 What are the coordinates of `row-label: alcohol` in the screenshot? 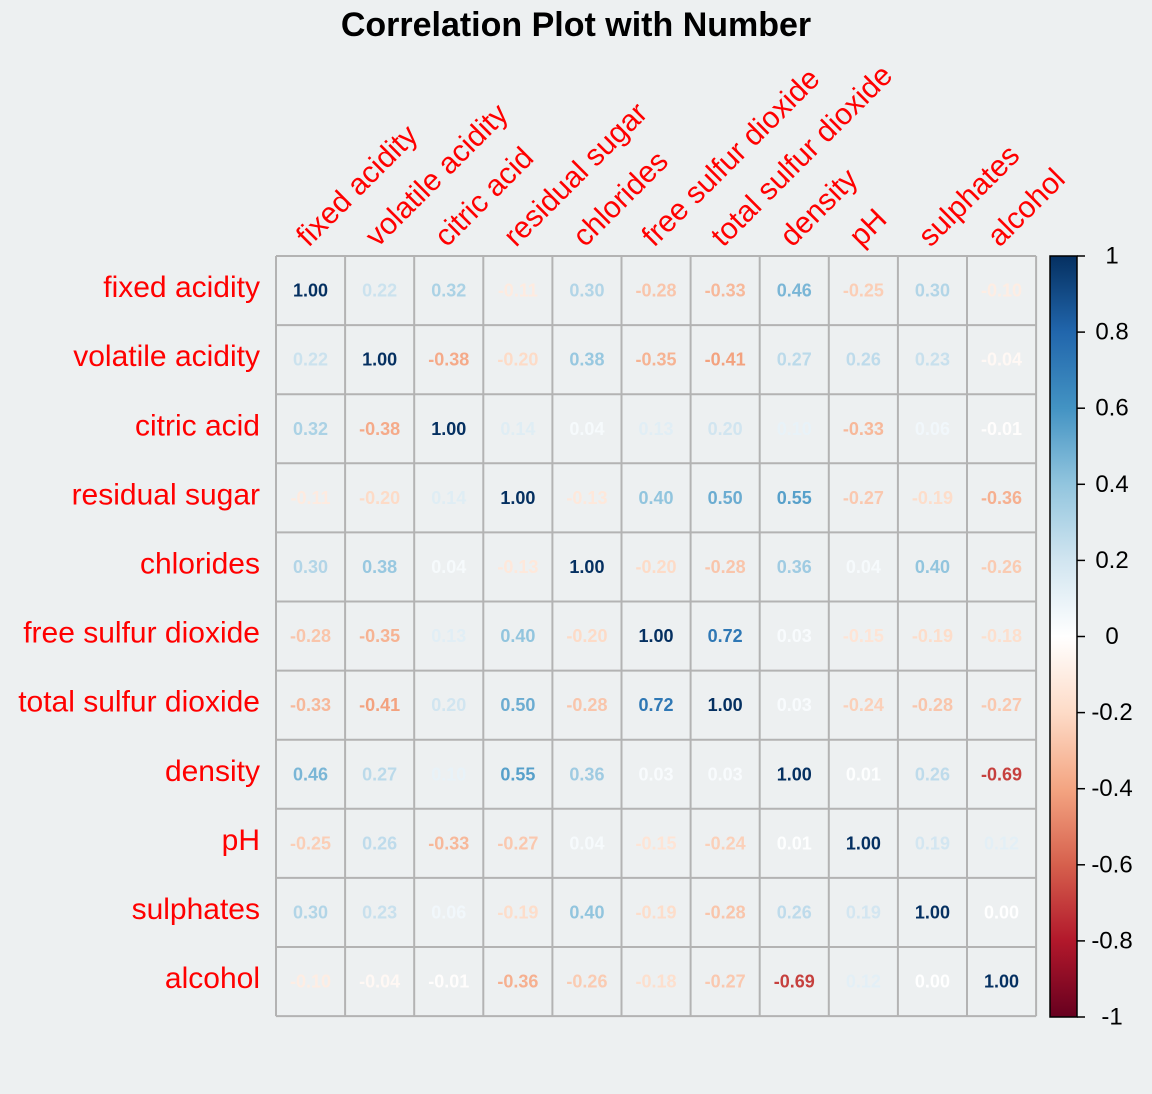 It's located at (212, 978).